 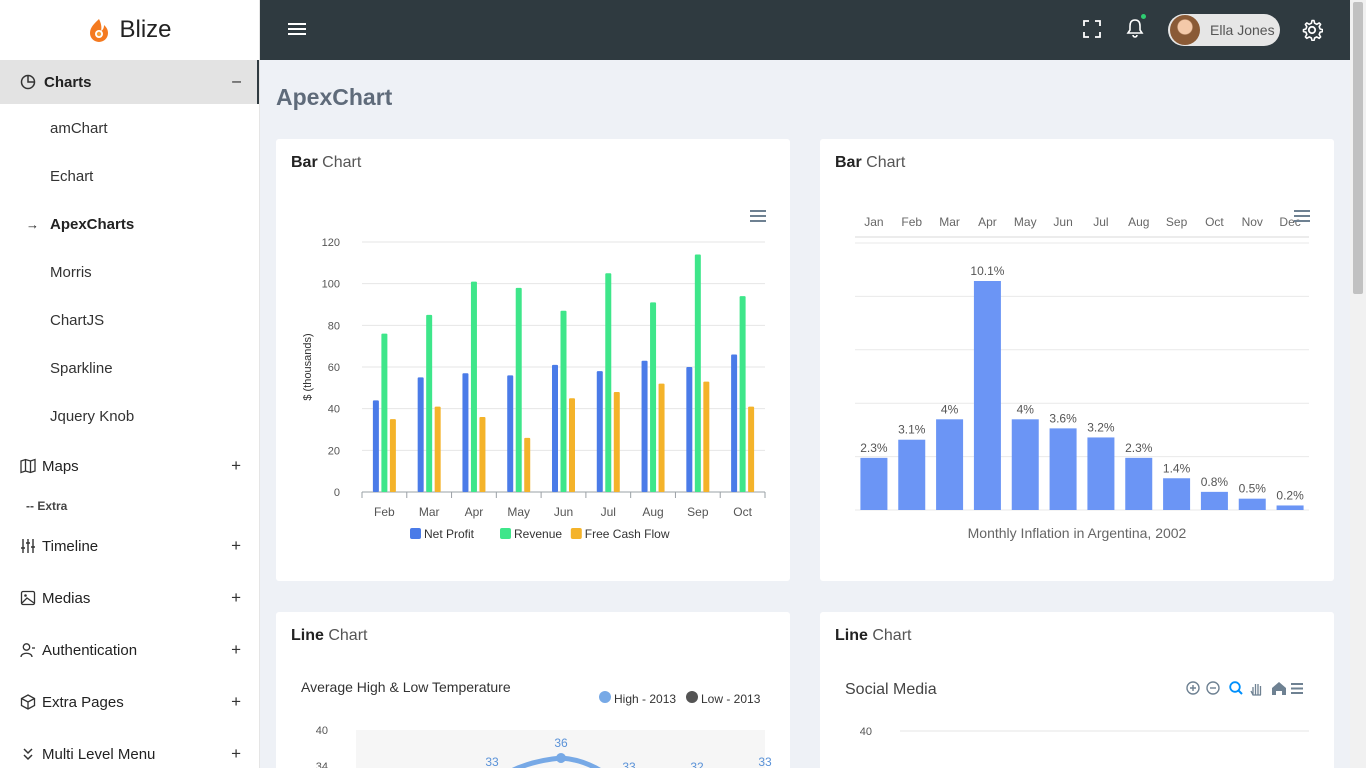 I want to click on sidebar-item-authentication: Authentication +, so click(x=129, y=650).